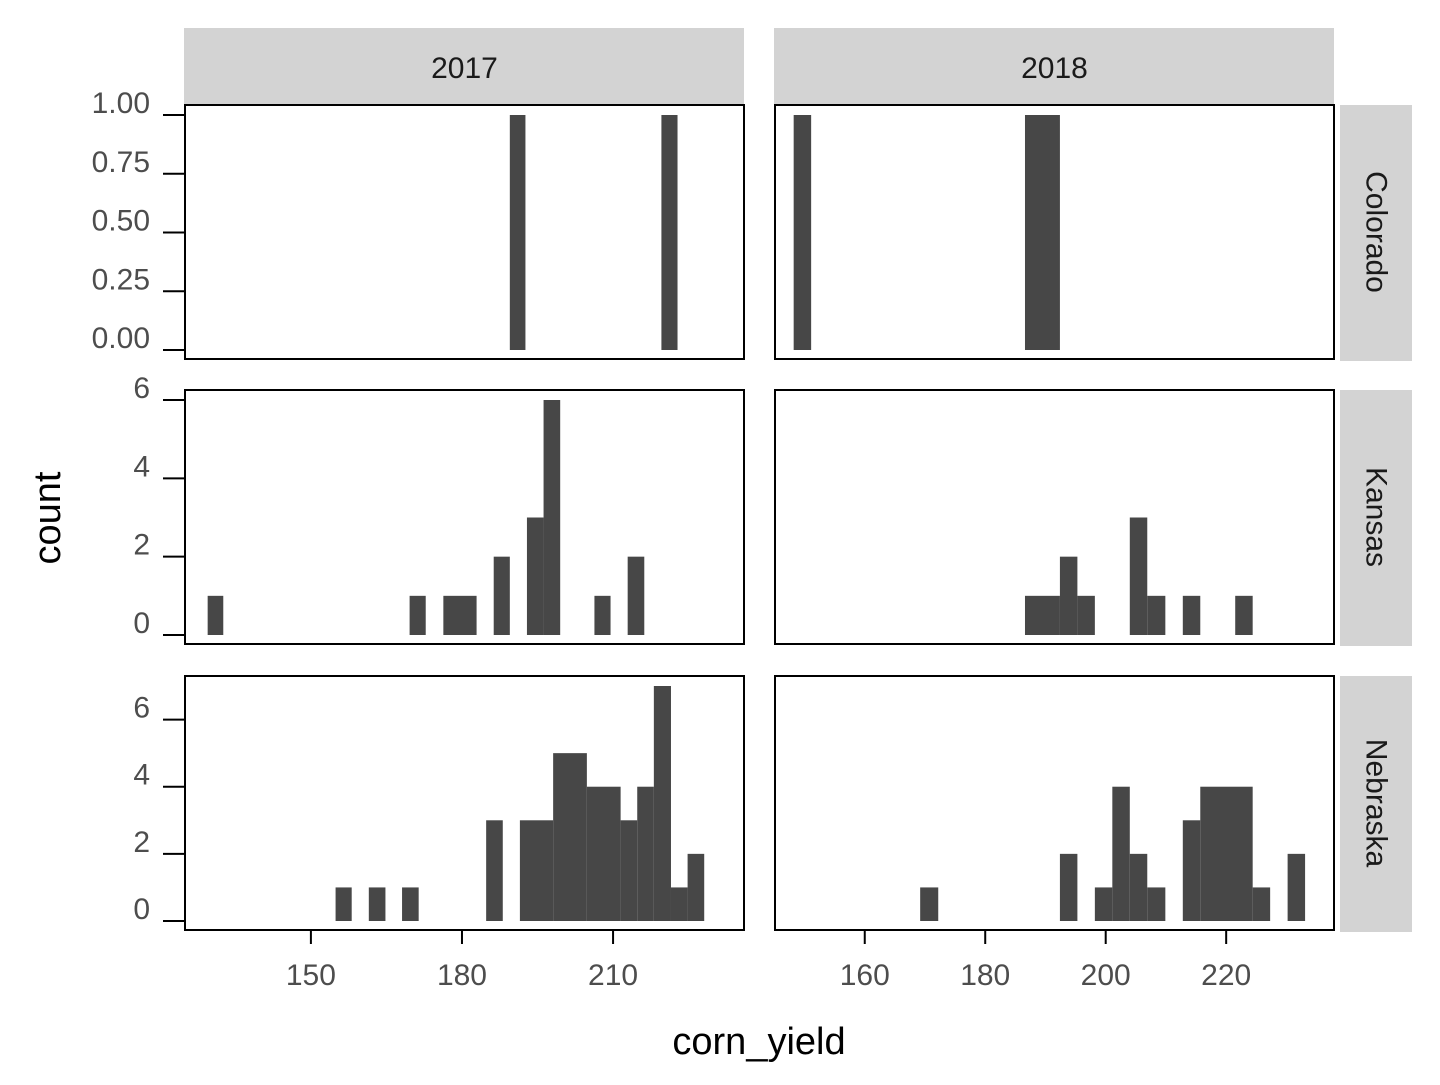  Describe the element at coordinates (121, 338) in the screenshot. I see `y-tick-label-colorado-2017-0: 0.00` at that location.